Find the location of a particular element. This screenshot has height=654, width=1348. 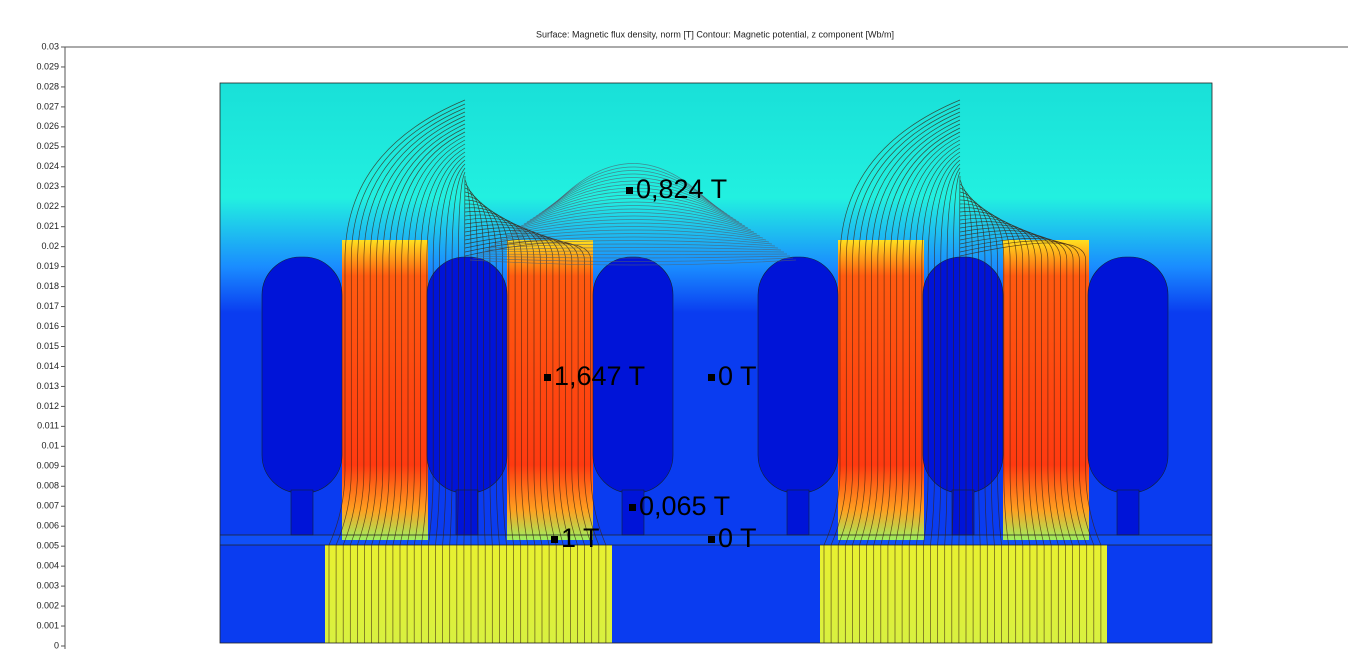

probe-label: 0,824 T is located at coordinates (681, 189).